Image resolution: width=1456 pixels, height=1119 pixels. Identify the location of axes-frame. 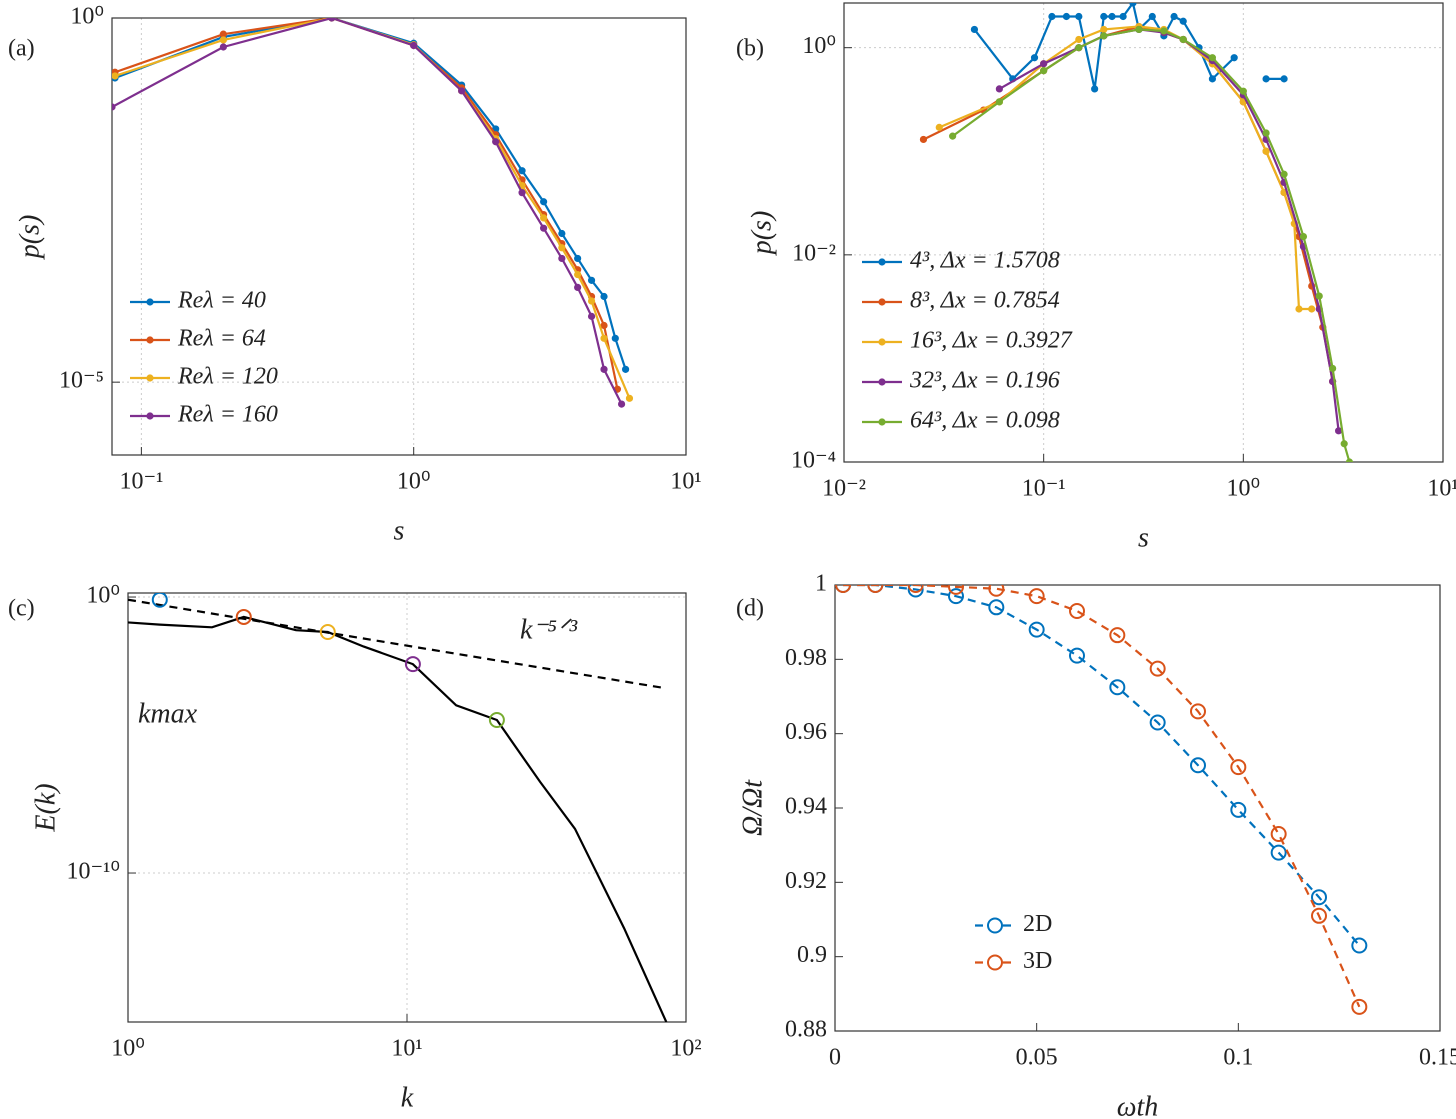
(407, 807).